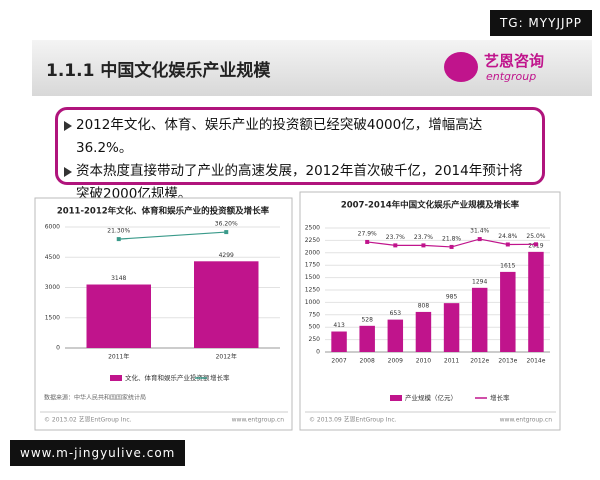 This screenshot has width=600, height=480. What do you see at coordinates (338, 361) in the screenshot?
I see `x-tick-label: 2007` at bounding box center [338, 361].